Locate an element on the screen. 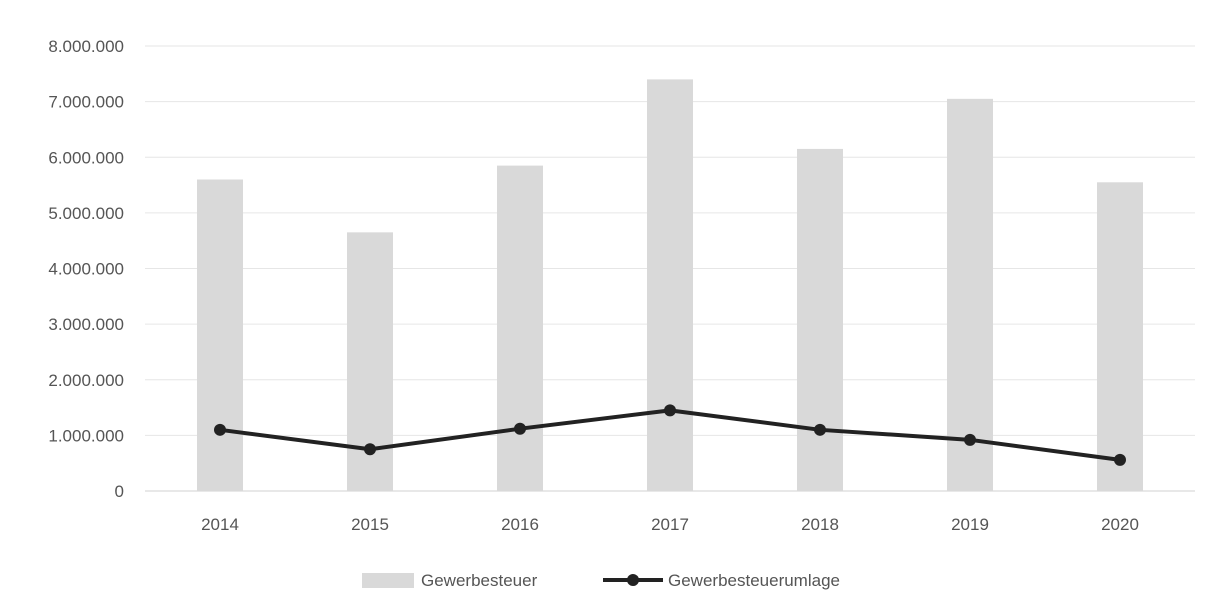 This screenshot has width=1210, height=616. x-tick-label: 2017 is located at coordinates (670, 524).